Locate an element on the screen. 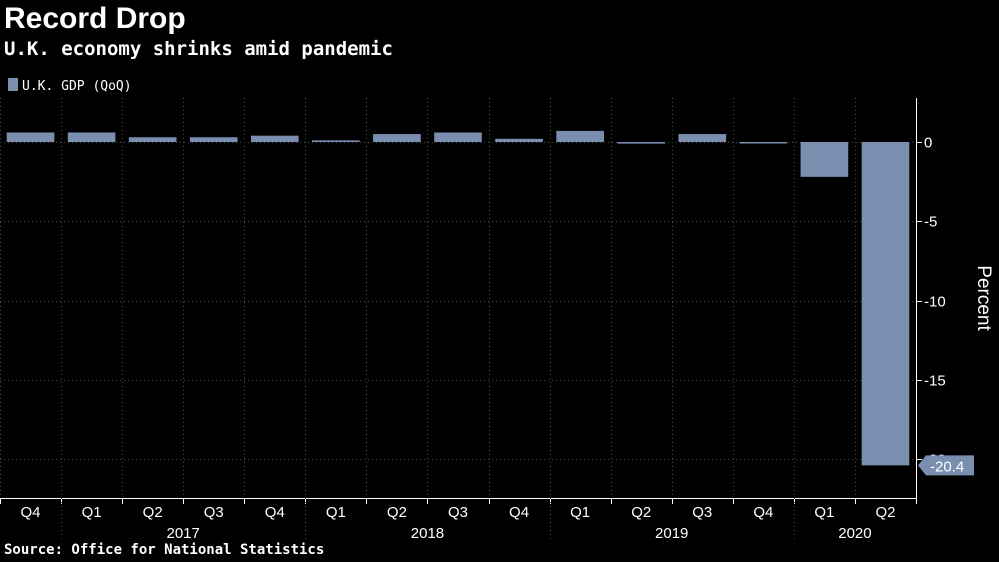 The height and width of the screenshot is (562, 999). y-tick-label: 0 is located at coordinates (928, 143).